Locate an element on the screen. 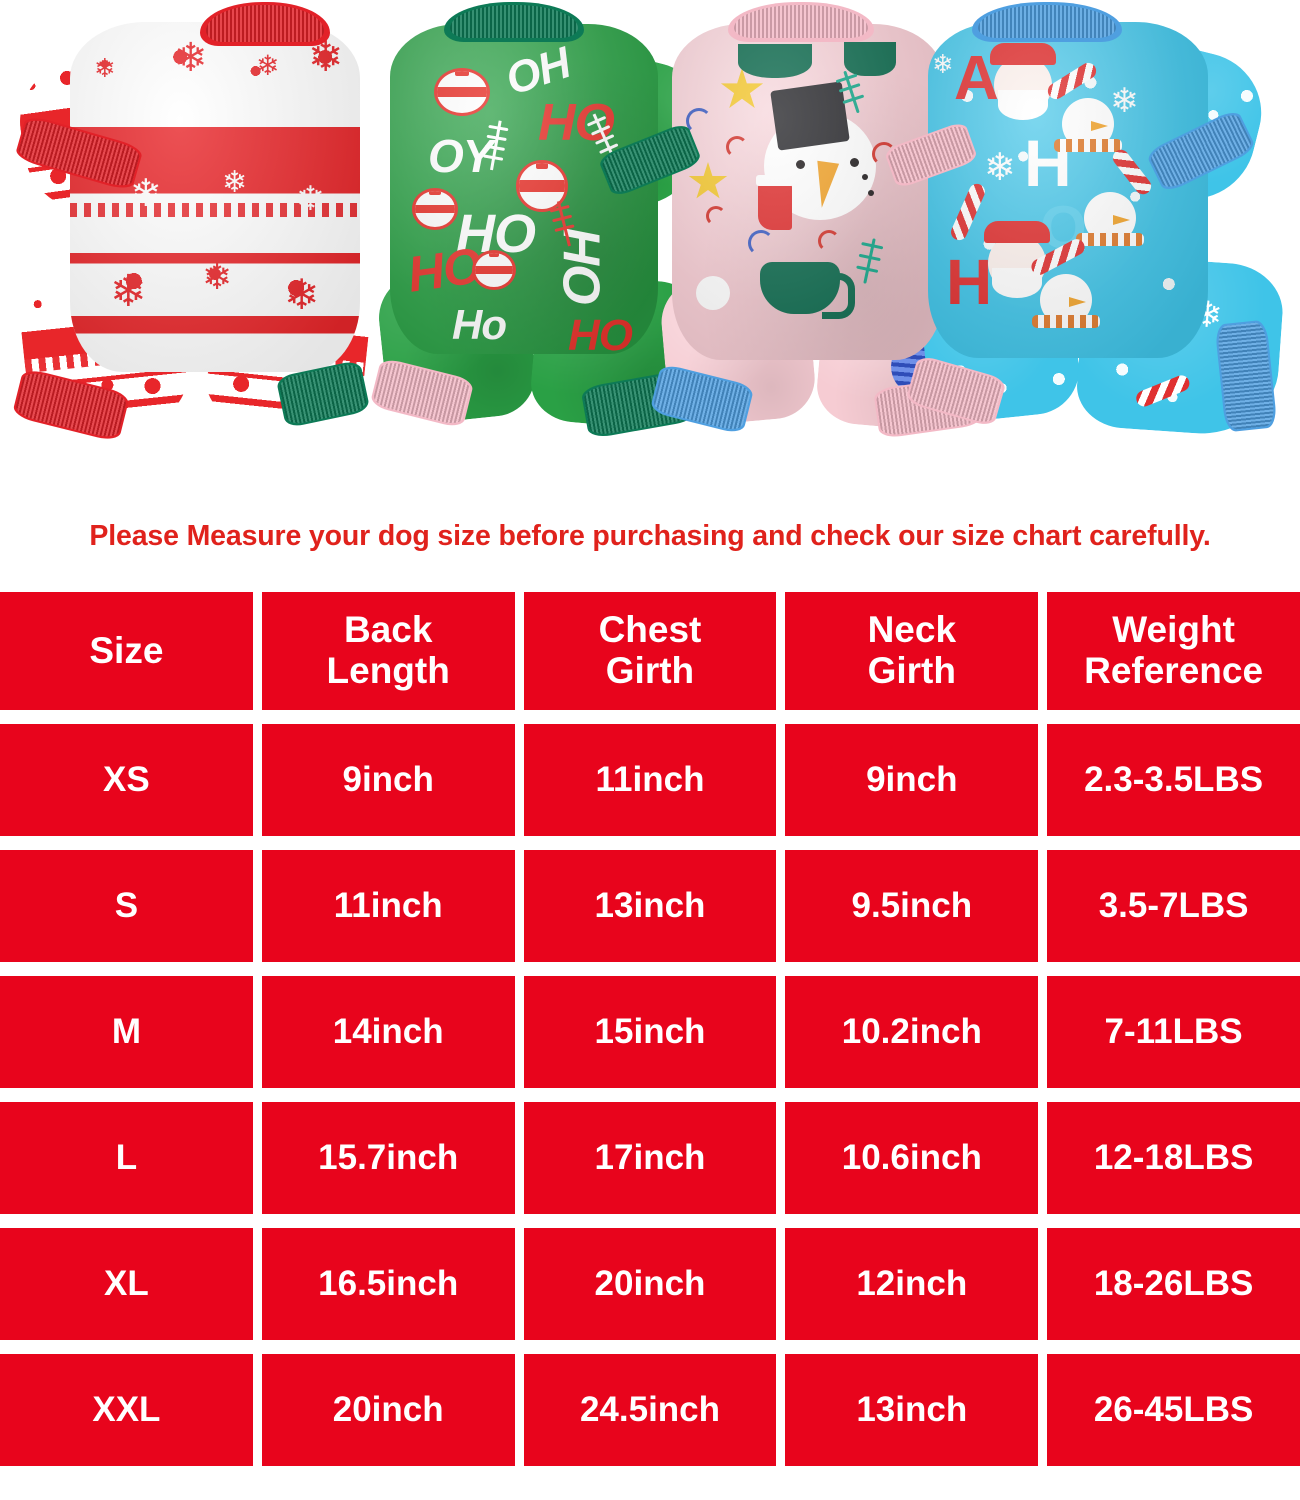  torso is located at coordinates (808, 192).